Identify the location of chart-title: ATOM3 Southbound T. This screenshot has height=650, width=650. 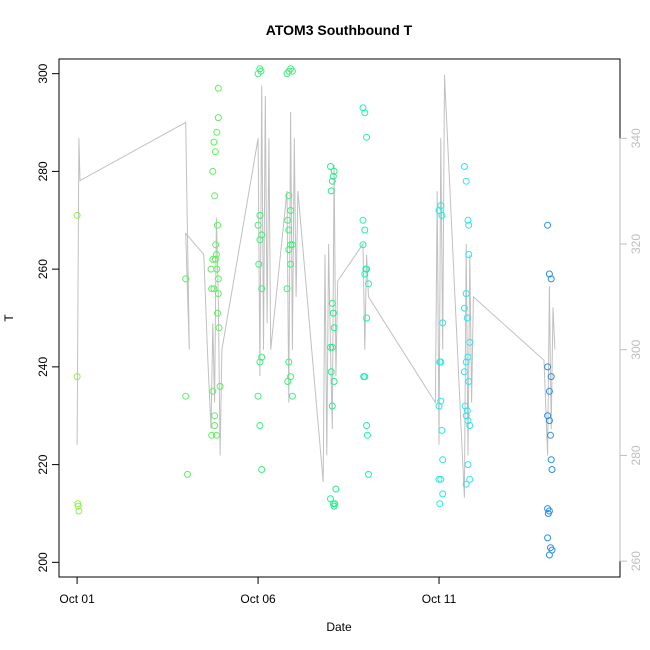
(339, 30).